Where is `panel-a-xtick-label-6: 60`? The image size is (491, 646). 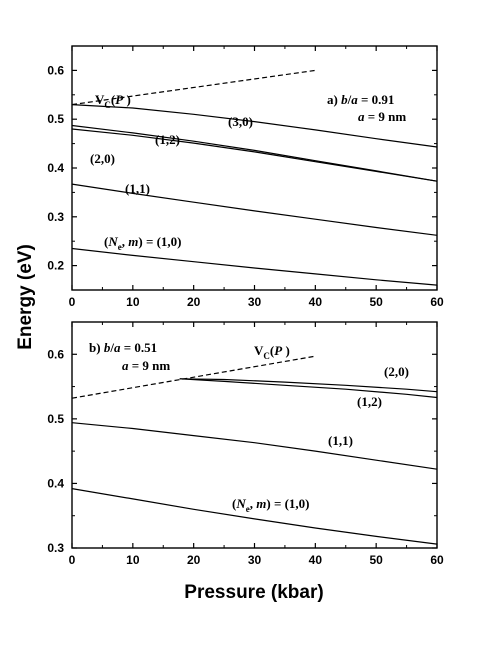 panel-a-xtick-label-6: 60 is located at coordinates (437, 302).